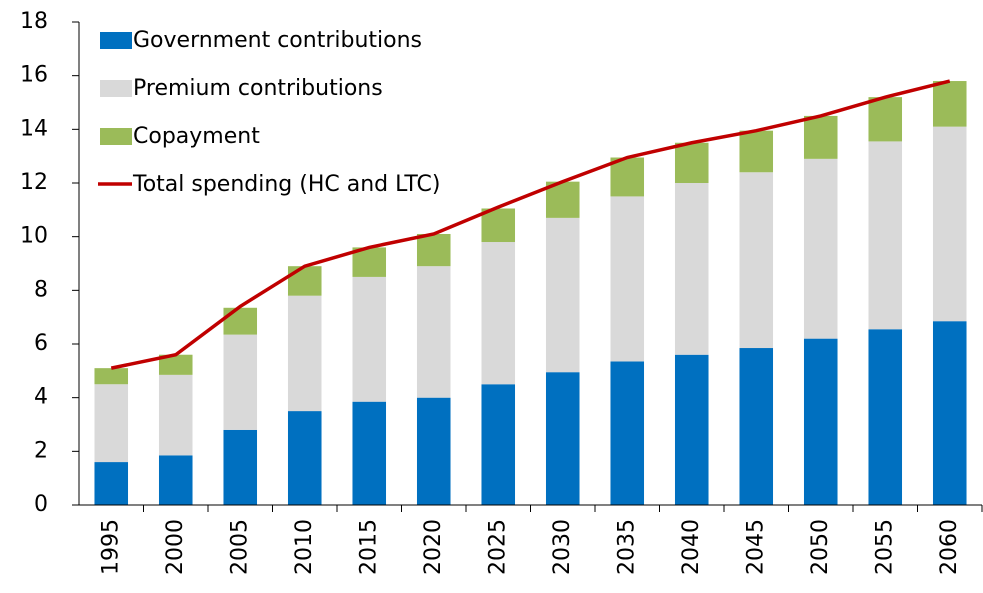  Describe the element at coordinates (34, 21) in the screenshot. I see `y-tick-label: 18` at that location.